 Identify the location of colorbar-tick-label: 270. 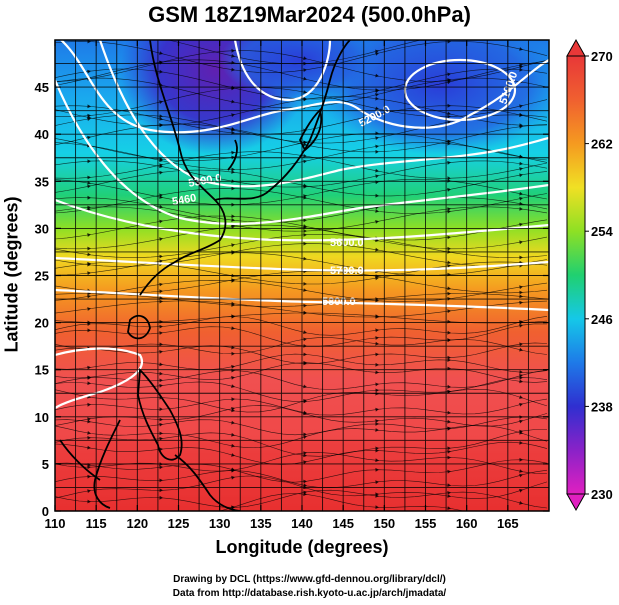
(602, 56).